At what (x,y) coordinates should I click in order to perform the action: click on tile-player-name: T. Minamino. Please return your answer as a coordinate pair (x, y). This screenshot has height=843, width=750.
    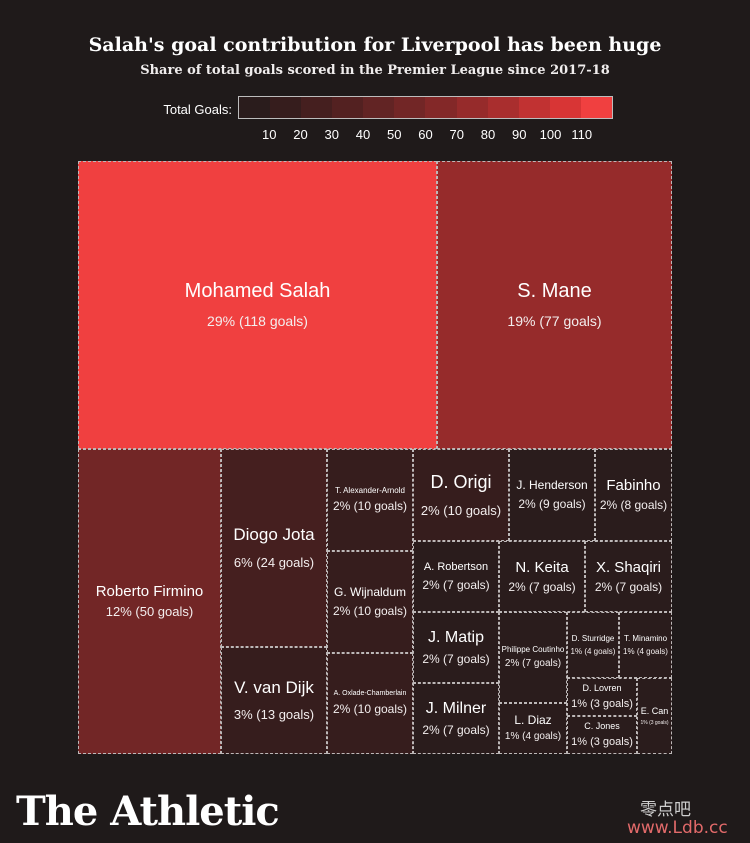
    Looking at the image, I should click on (645, 638).